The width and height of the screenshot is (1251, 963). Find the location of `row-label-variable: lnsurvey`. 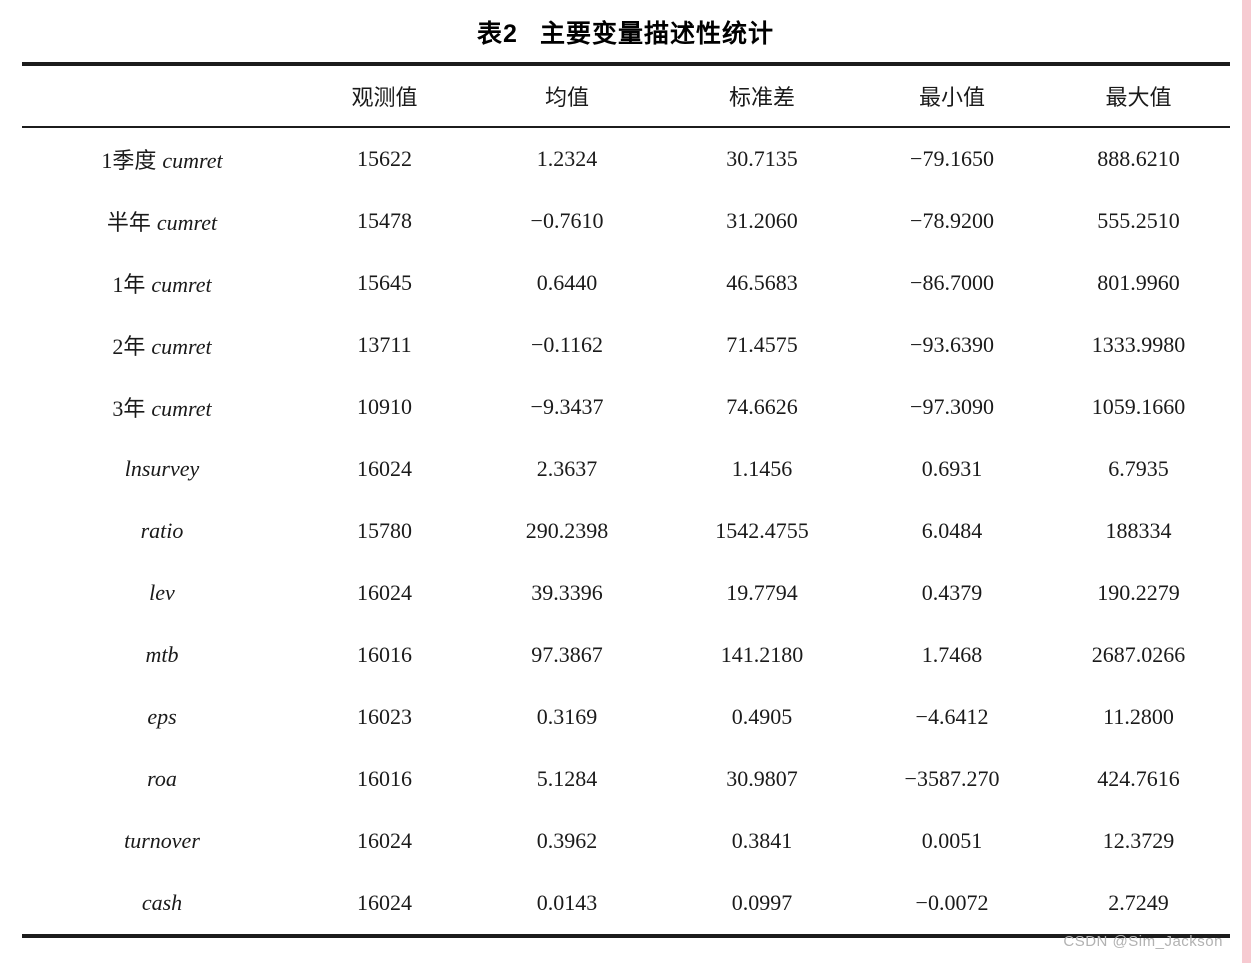

row-label-variable: lnsurvey is located at coordinates (162, 468).